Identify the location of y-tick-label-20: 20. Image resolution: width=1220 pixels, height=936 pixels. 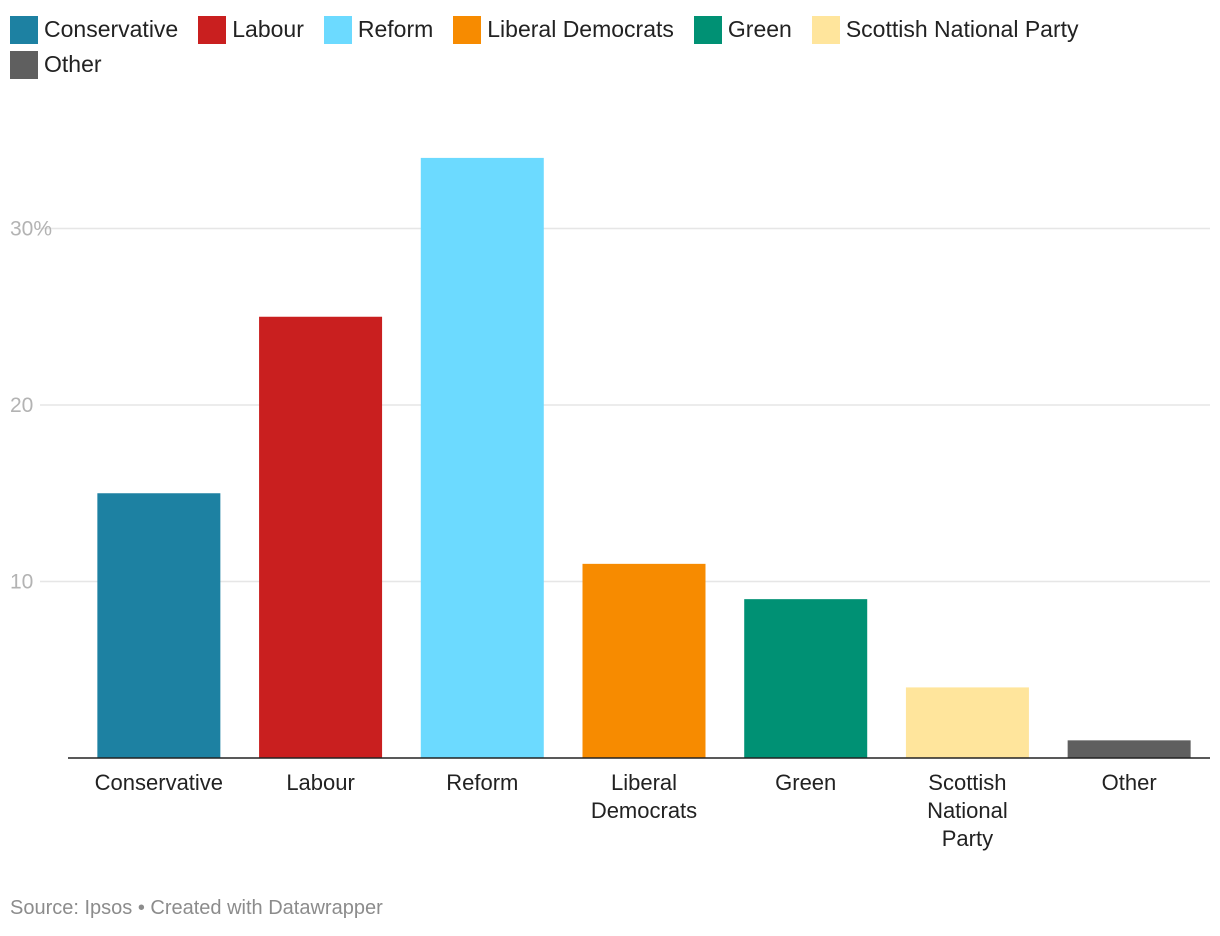
(21, 405).